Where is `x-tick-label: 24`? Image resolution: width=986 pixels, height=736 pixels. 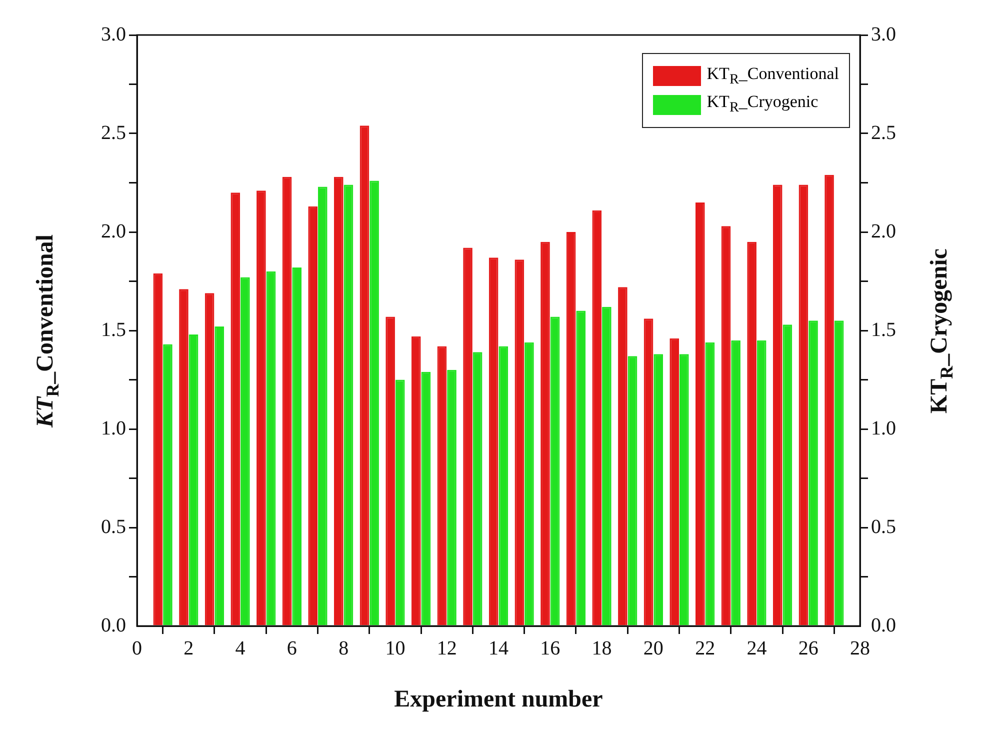 x-tick-label: 24 is located at coordinates (756, 648).